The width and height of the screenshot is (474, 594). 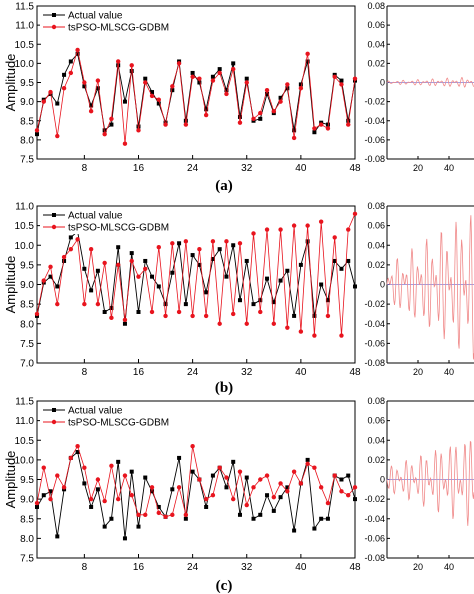 I want to click on legend-label: Actual value, so click(x=95, y=411).